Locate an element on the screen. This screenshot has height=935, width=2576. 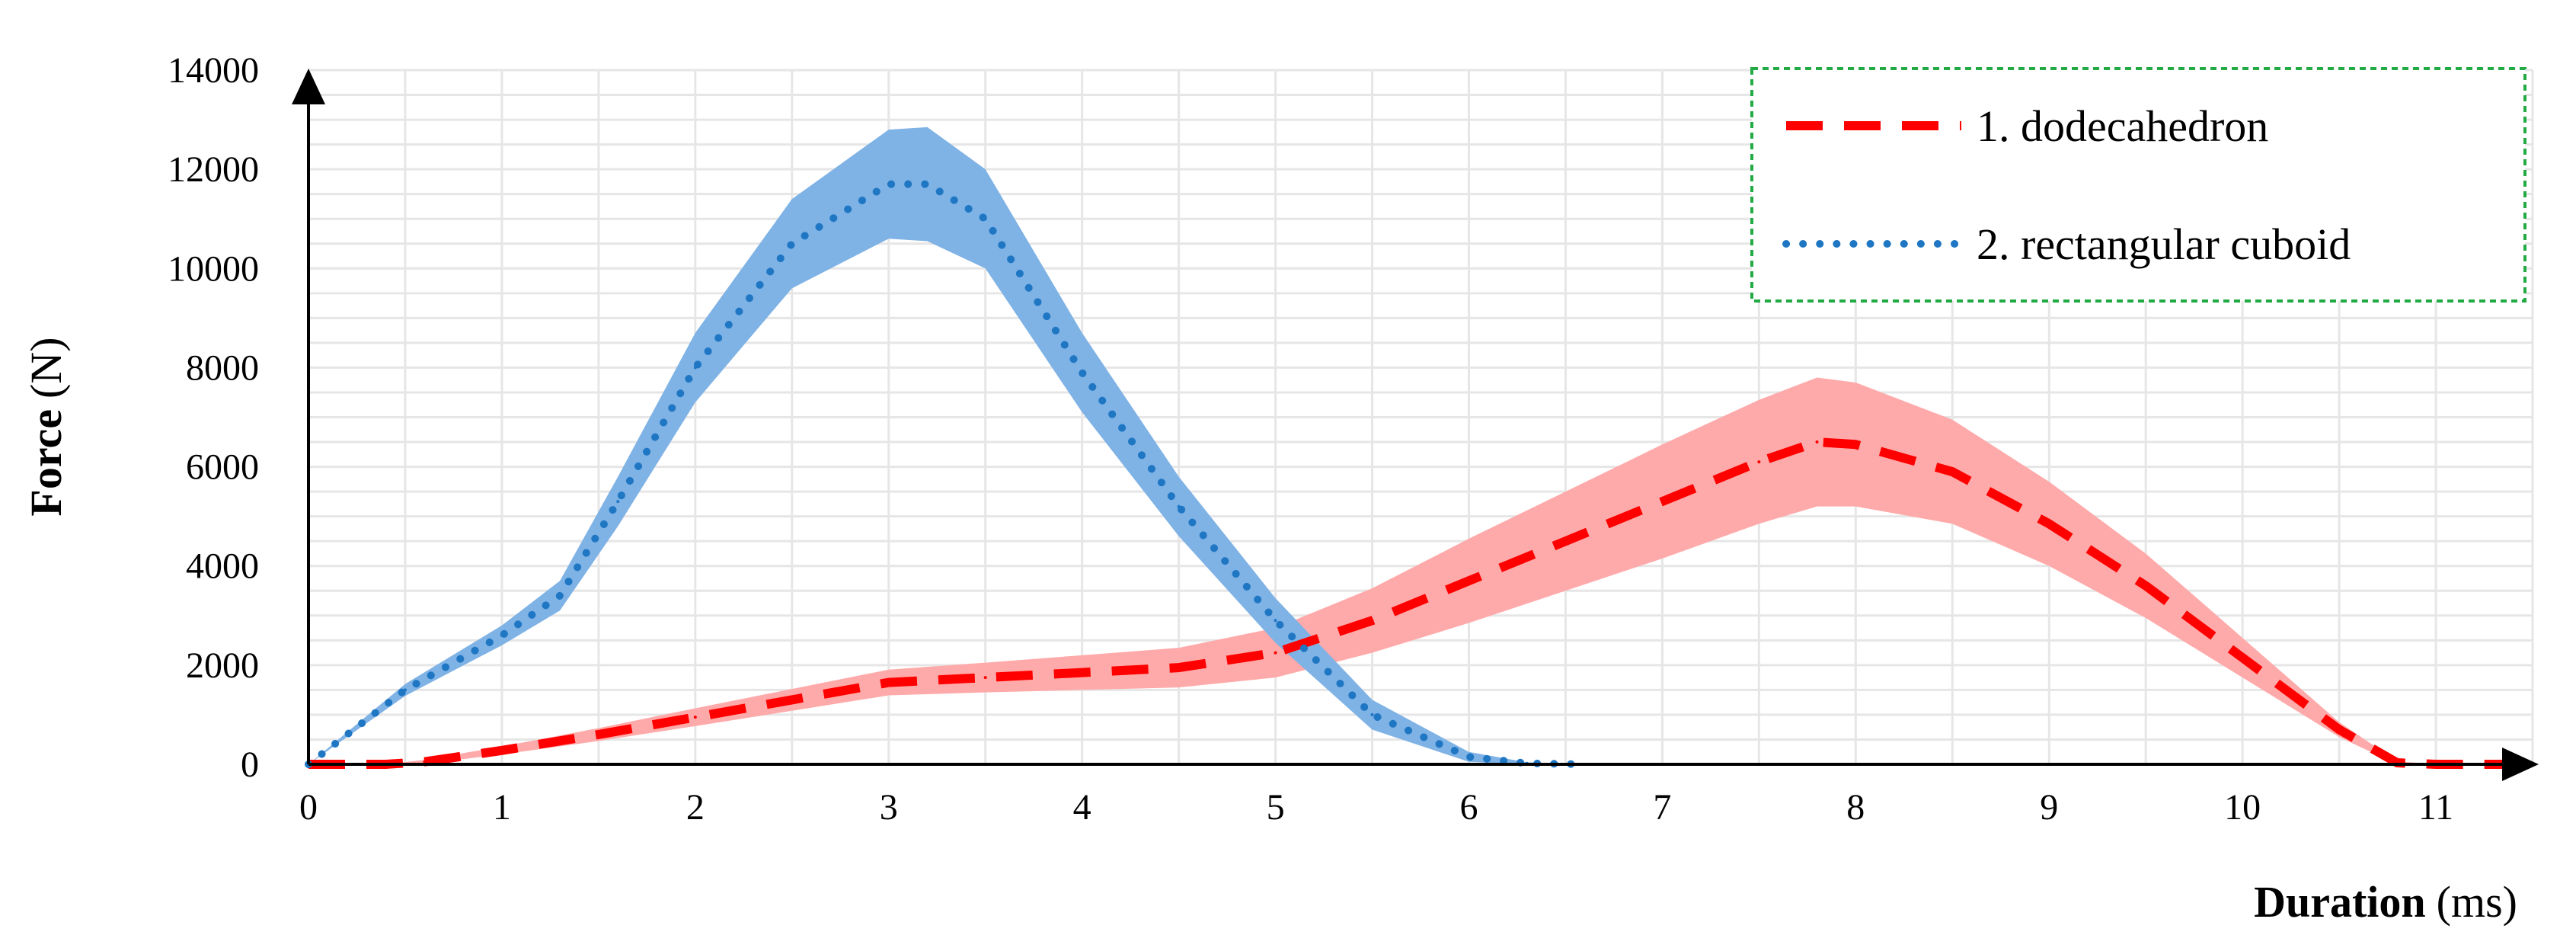
y-axis-arrow-icon is located at coordinates (309, 86).